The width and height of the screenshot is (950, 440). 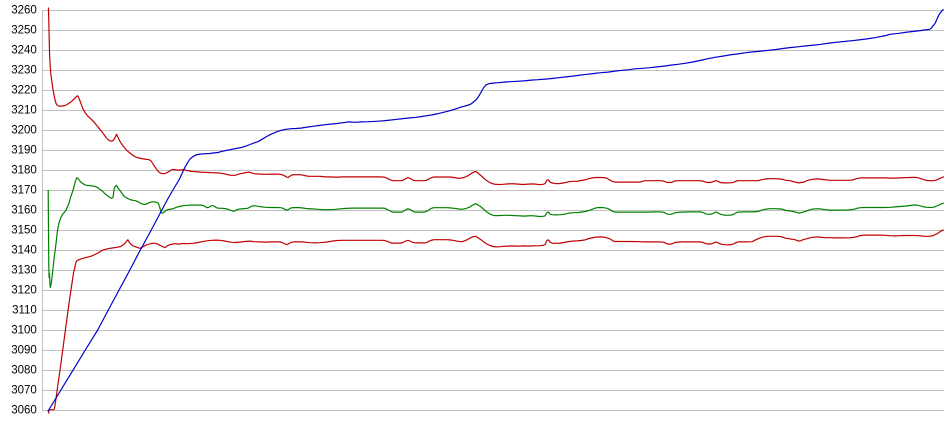 I want to click on svg-text: 3170, so click(x=24, y=191).